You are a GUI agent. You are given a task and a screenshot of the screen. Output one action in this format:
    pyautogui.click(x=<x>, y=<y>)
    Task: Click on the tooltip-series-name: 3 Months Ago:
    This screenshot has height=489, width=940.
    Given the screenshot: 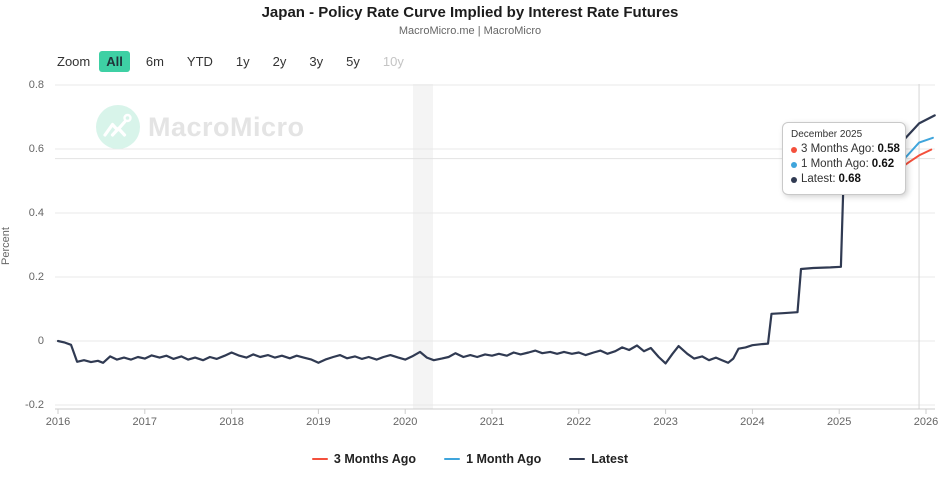 What is the action you would take?
    pyautogui.click(x=838, y=149)
    